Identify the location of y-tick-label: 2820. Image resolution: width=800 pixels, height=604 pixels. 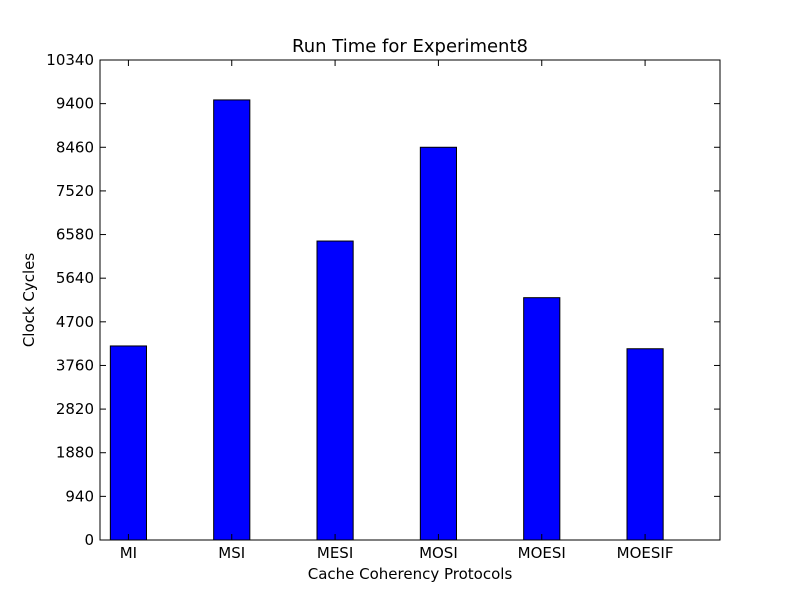
(75, 409).